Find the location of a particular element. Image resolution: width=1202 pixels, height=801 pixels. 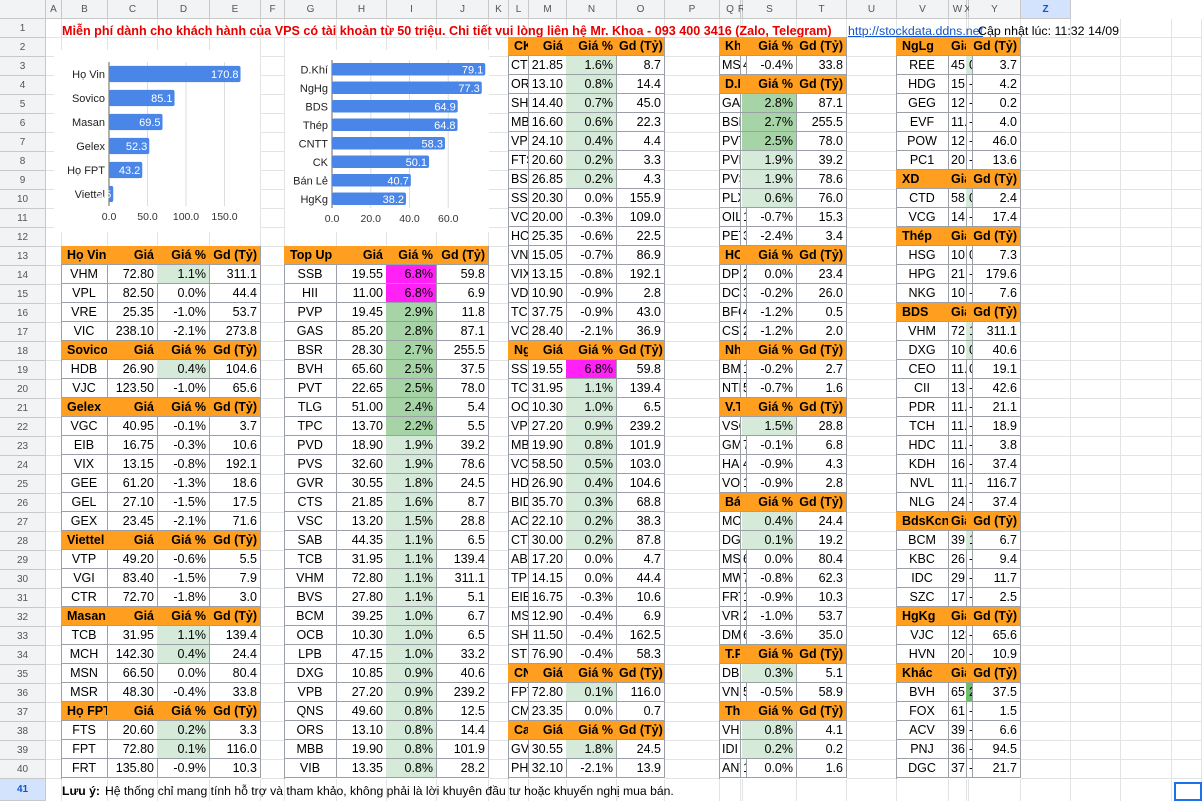

change-cell: -0.9% is located at coordinates (769, 483).